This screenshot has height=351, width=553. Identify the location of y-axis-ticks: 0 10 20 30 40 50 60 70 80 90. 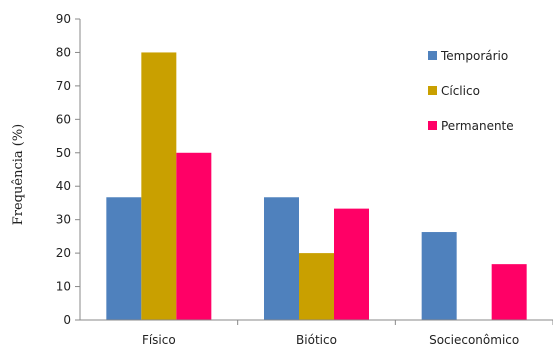
(68, 169).